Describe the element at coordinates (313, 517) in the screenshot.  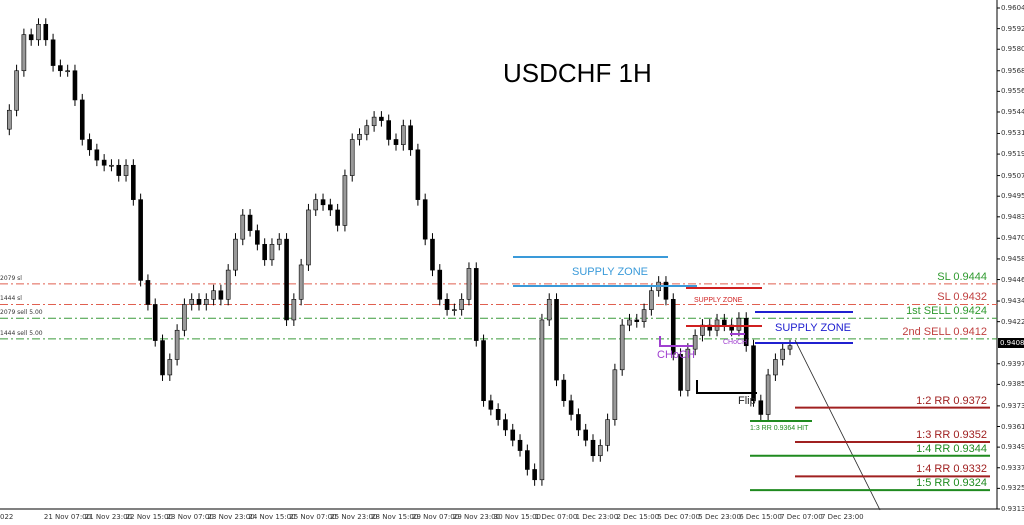
I see `x-tick-label: 25 Nov 07:00` at that location.